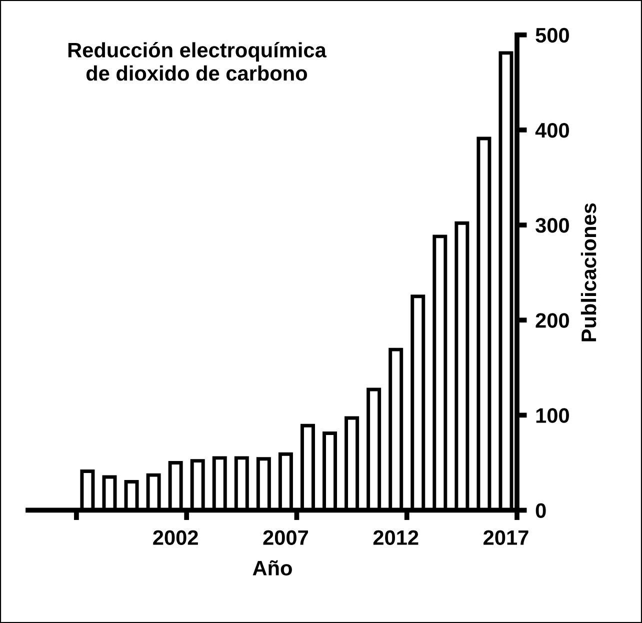  Describe the element at coordinates (588, 272) in the screenshot. I see `y-axis-title: Publicaciones` at that location.